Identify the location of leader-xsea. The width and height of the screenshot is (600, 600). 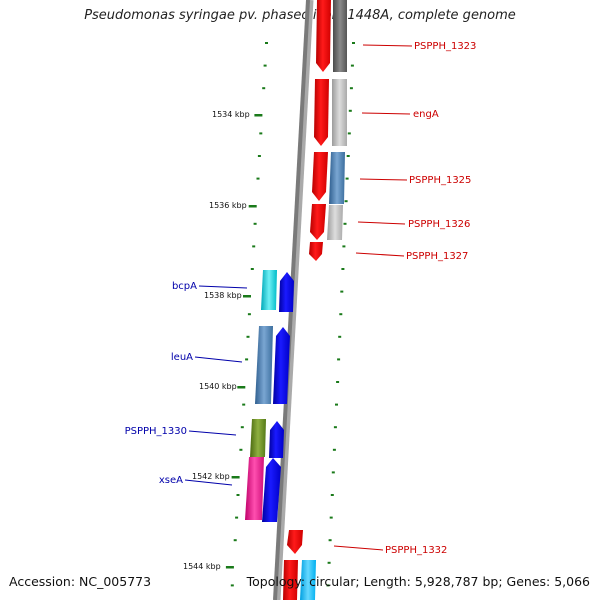
(208, 482).